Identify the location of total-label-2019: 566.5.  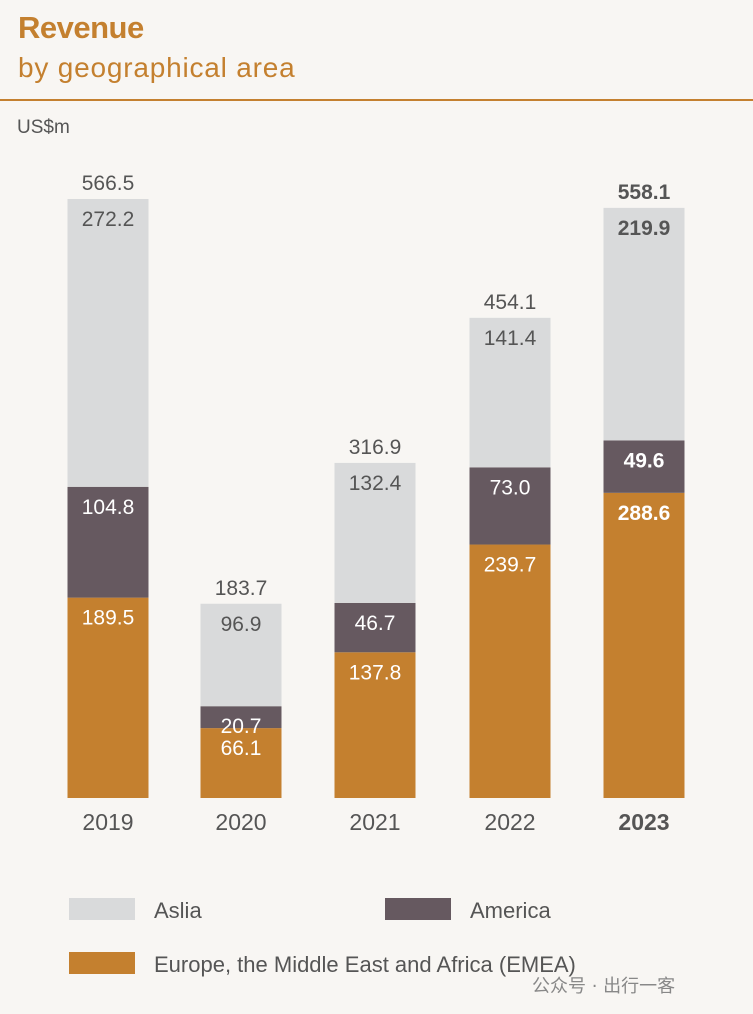
(108, 183).